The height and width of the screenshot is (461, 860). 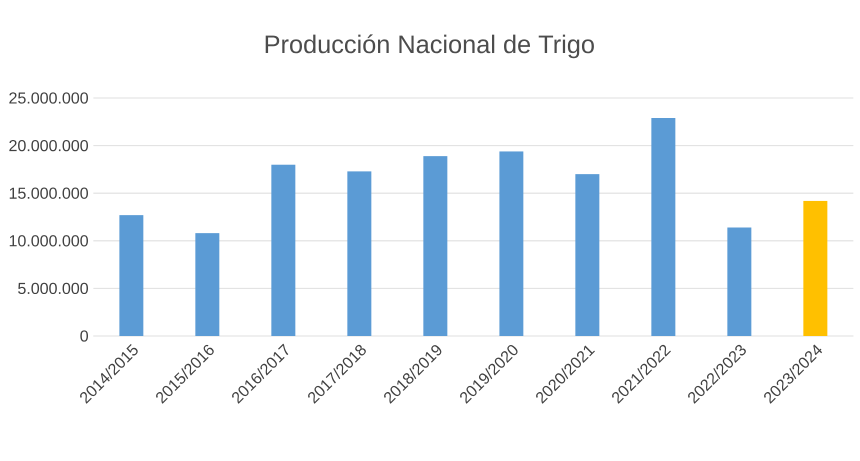 What do you see at coordinates (48, 98) in the screenshot?
I see `y-tick-label: 25.000.000` at bounding box center [48, 98].